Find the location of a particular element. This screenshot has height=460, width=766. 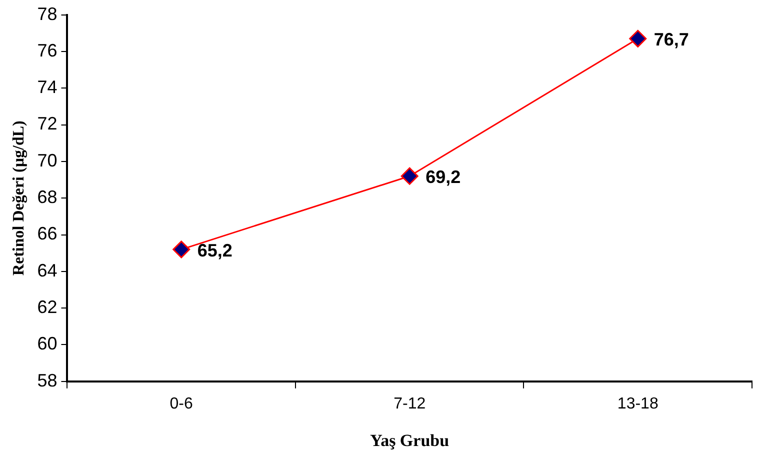

y-tick-label: 62 is located at coordinates (47, 307).